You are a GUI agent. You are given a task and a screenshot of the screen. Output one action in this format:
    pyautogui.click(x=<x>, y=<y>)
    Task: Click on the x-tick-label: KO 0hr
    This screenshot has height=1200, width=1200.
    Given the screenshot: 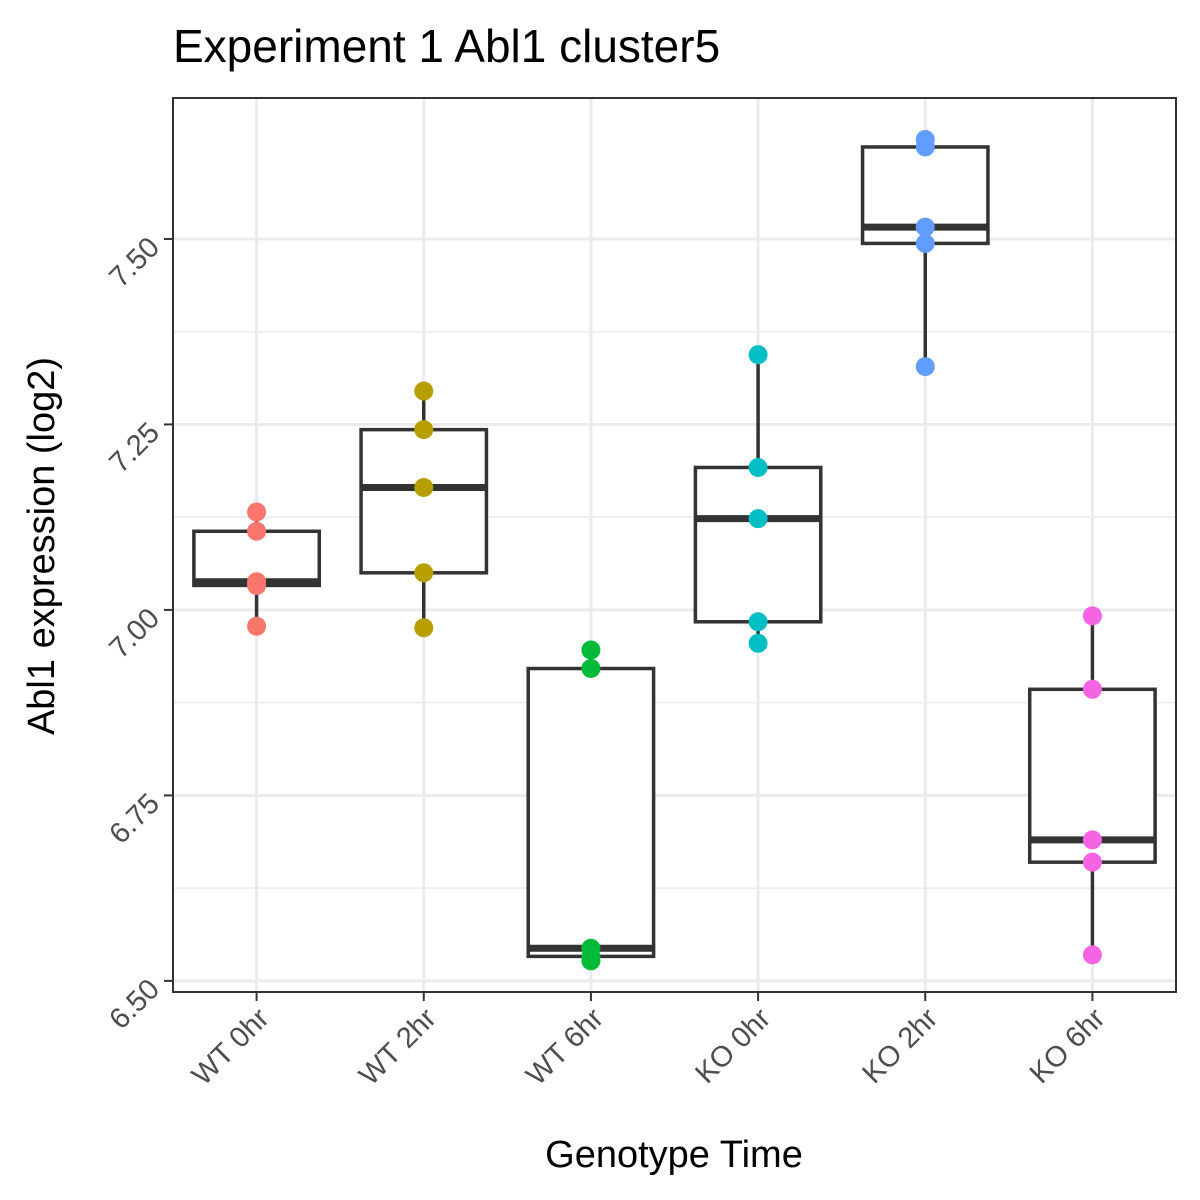 What is the action you would take?
    pyautogui.click(x=733, y=1046)
    